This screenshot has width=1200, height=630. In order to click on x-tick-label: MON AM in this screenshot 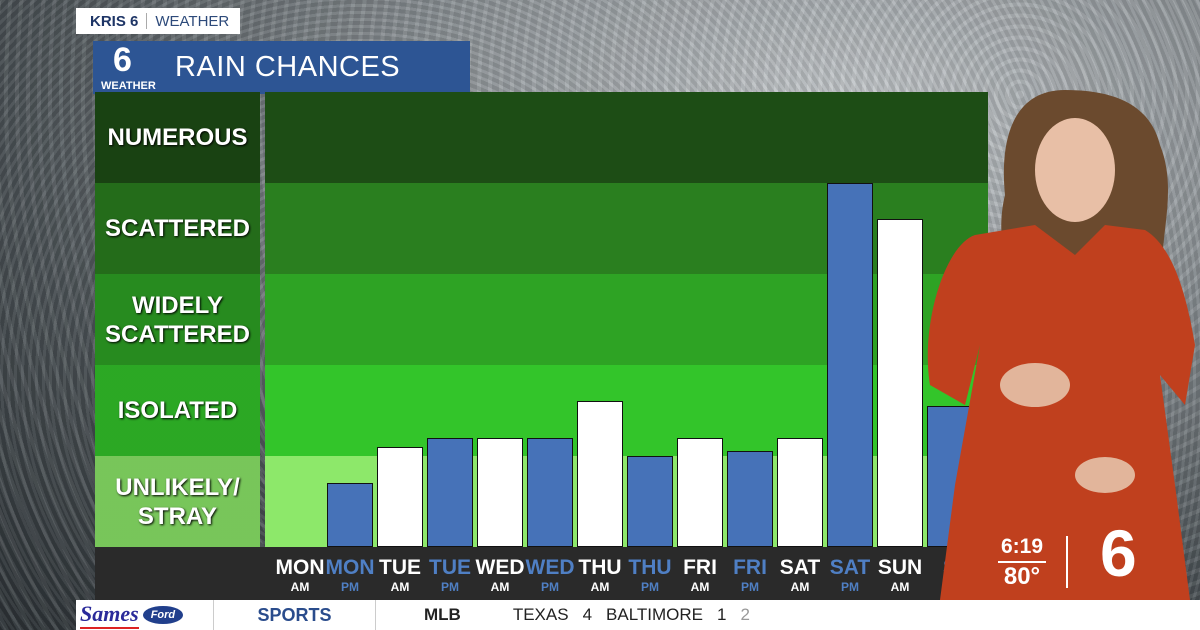, I will do `click(300, 576)`.